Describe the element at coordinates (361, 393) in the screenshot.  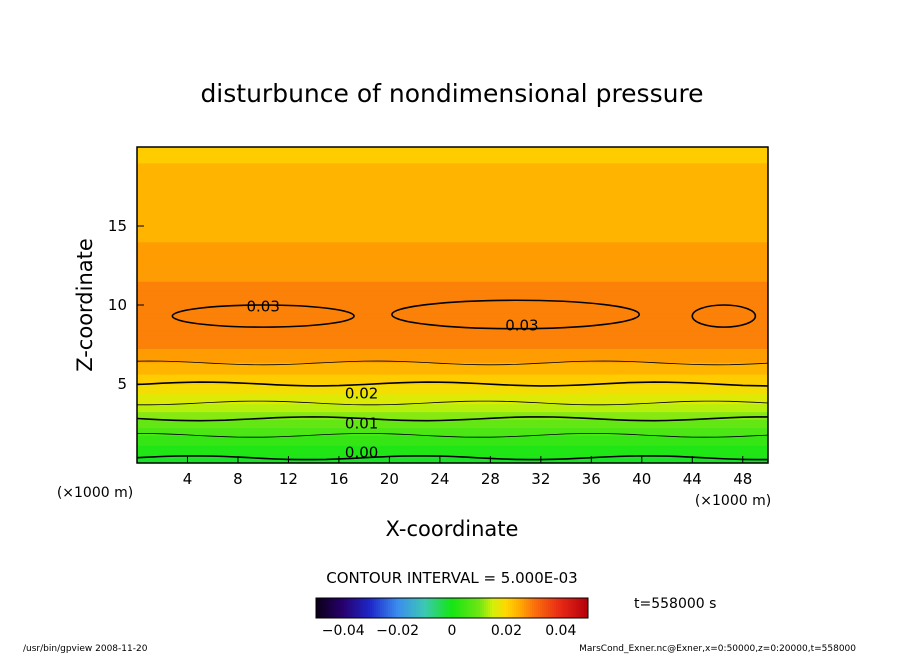
I see `contour-label: 0.02` at that location.